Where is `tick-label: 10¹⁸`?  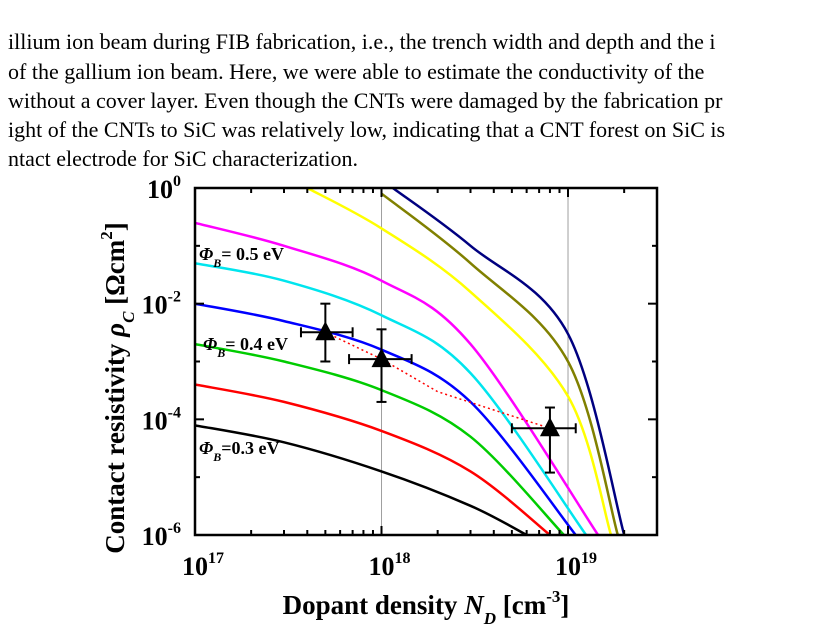 tick-label: 10¹⁸ is located at coordinates (390, 565).